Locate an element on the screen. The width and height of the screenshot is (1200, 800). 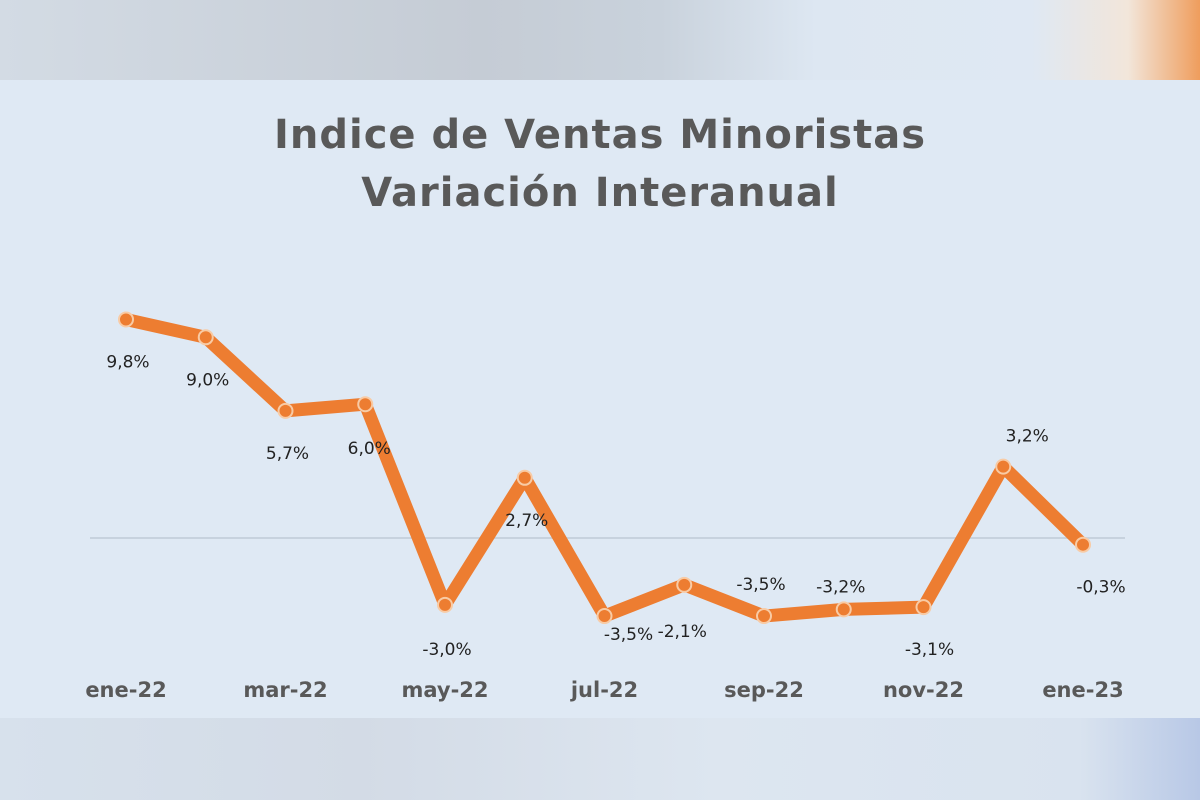
data-label: -0,3% is located at coordinates (1100, 588).